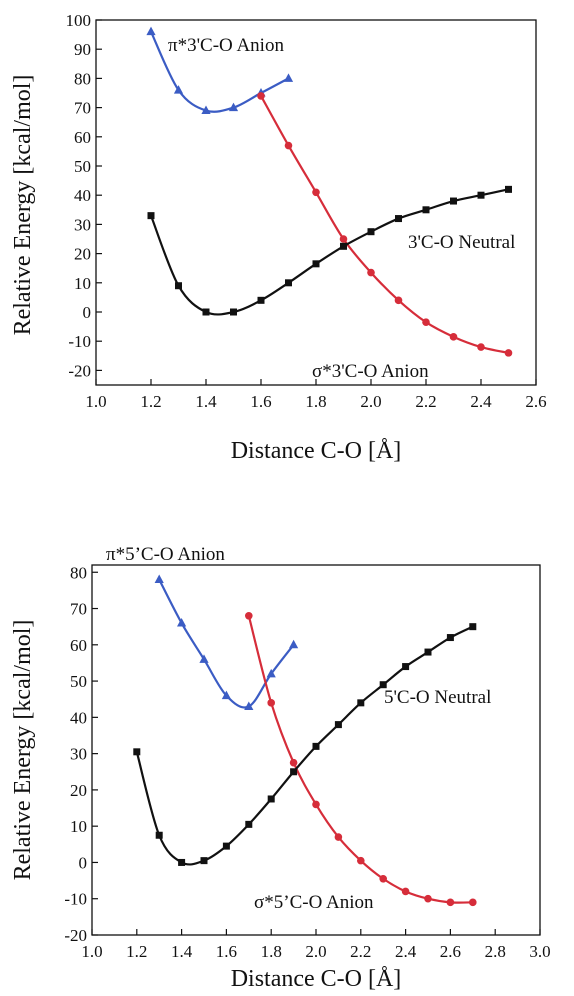 This screenshot has width=574, height=996. I want to click on label-sigma5-anion: σ*5’C-O Anion, so click(314, 902).